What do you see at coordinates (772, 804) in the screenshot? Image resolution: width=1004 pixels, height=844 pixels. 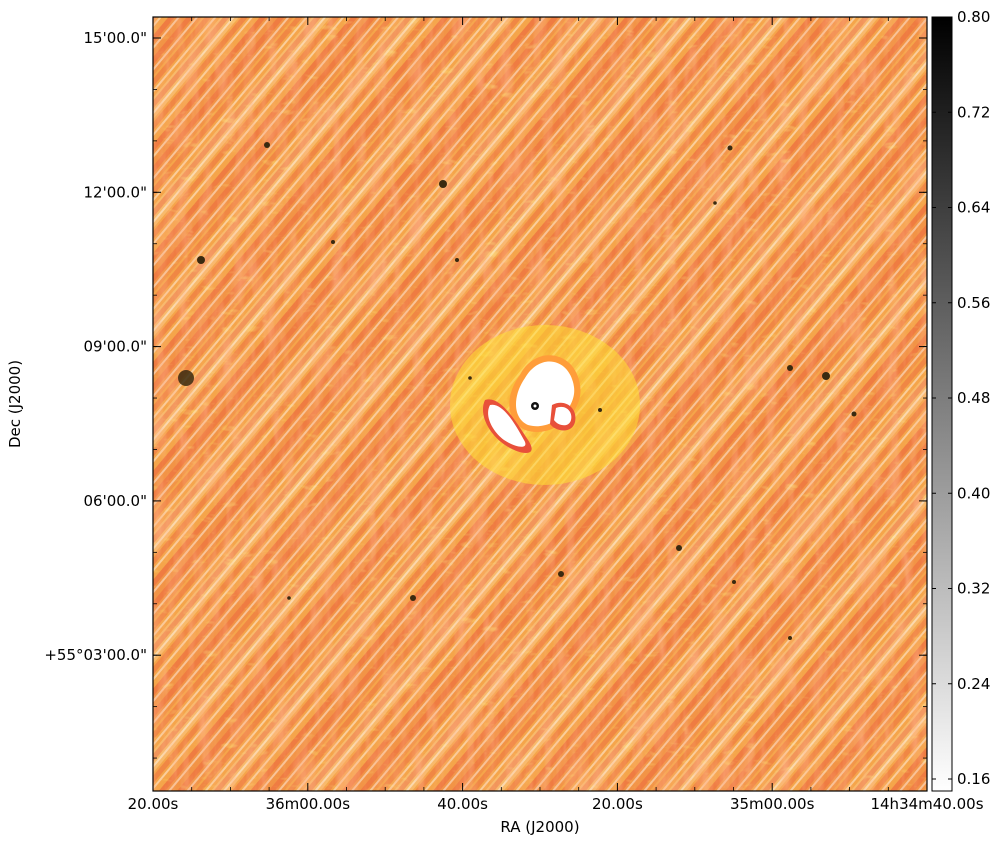 I see `x-tick-label: 35m00.00s` at bounding box center [772, 804].